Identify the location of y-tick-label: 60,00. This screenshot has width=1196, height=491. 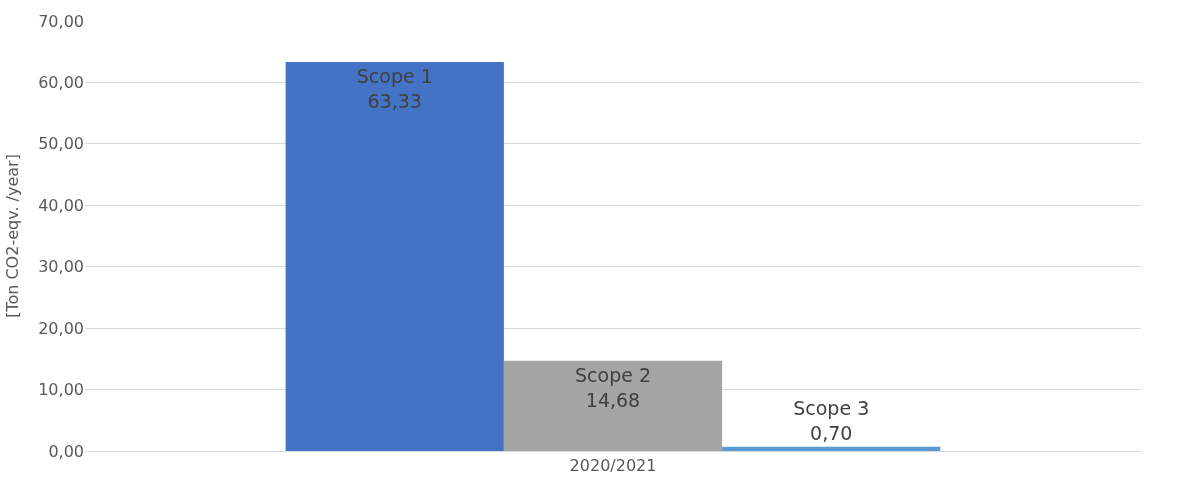
(61, 83).